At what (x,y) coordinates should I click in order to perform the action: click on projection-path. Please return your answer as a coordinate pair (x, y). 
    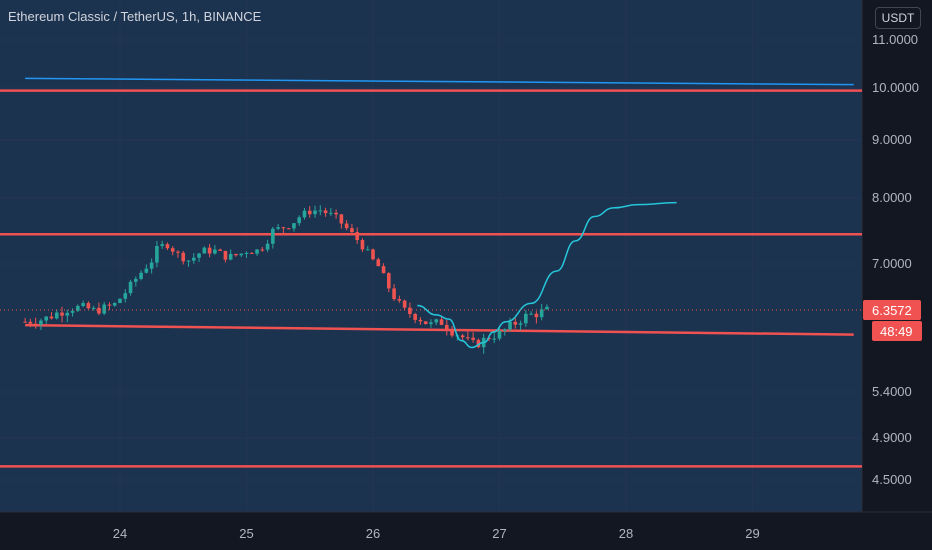
    Looking at the image, I should click on (547, 275).